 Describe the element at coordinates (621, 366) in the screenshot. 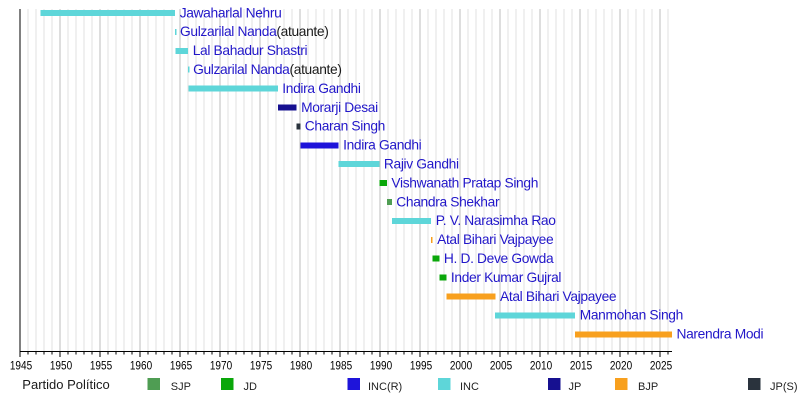

I see `svg-text: 2020` at that location.